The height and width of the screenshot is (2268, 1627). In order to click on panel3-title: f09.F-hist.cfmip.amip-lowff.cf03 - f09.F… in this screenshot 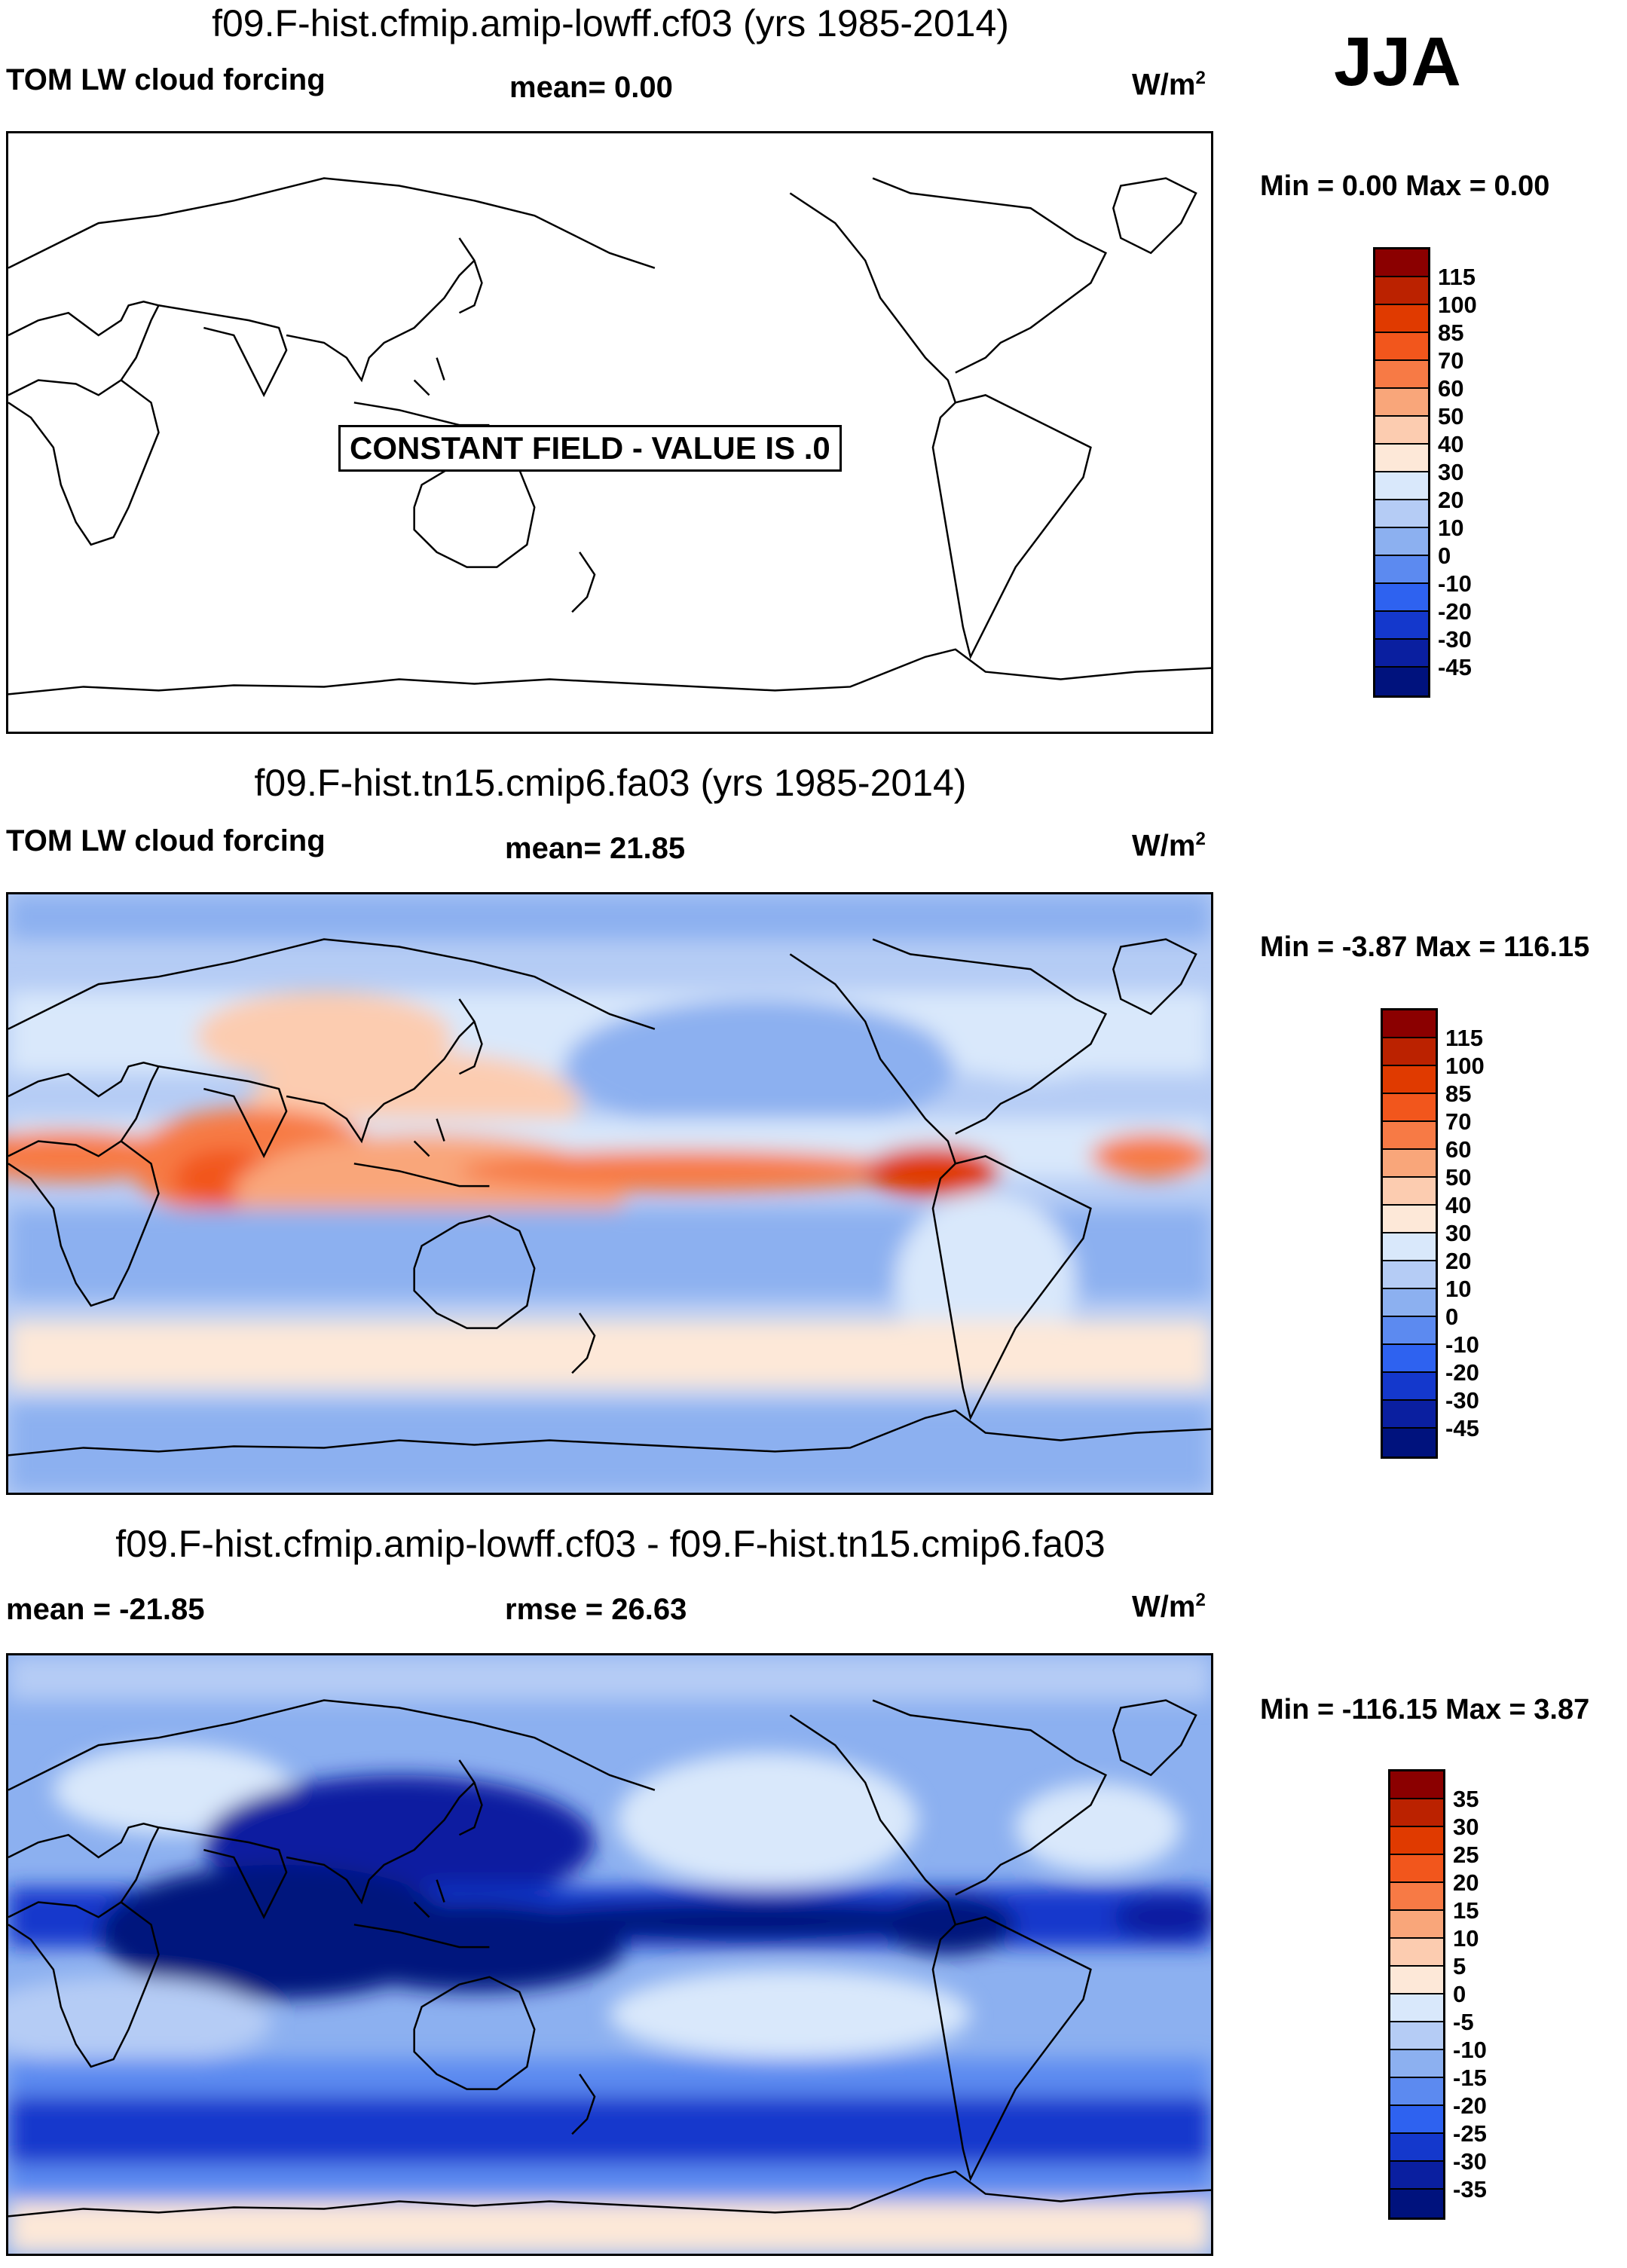, I will do `click(610, 1544)`.